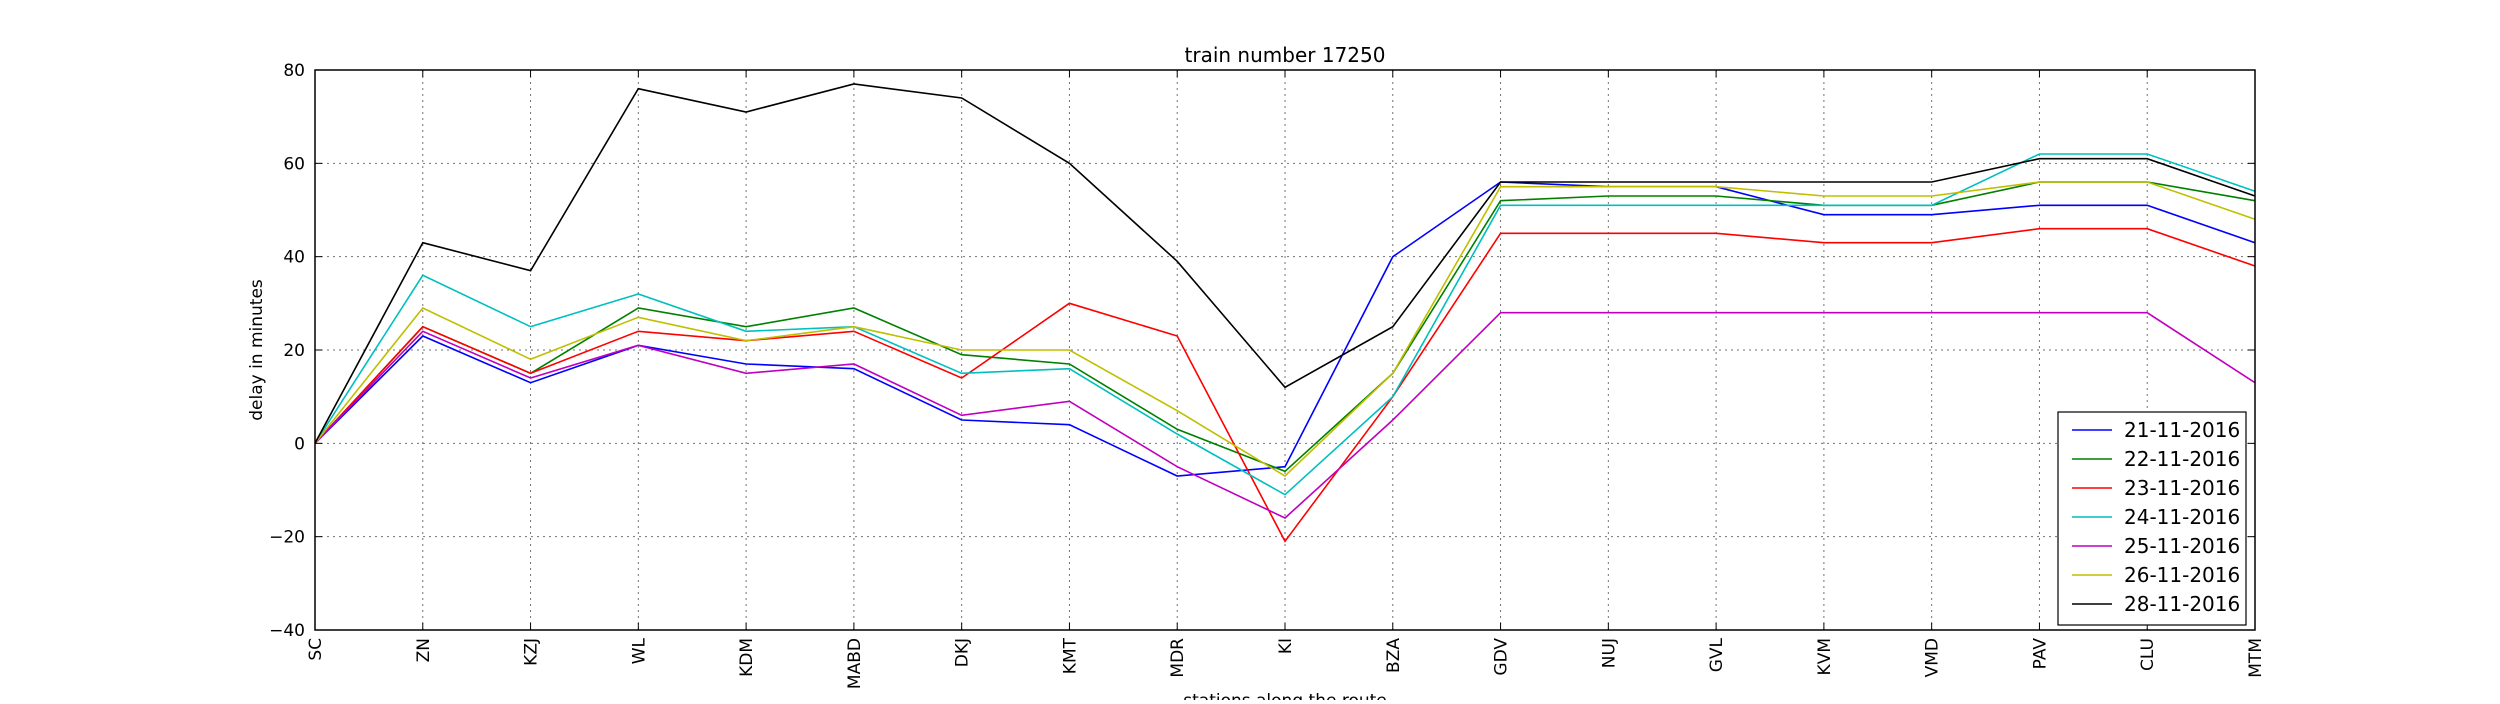  What do you see at coordinates (1609, 653) in the screenshot?
I see `x-tick-label: NUJ` at bounding box center [1609, 653].